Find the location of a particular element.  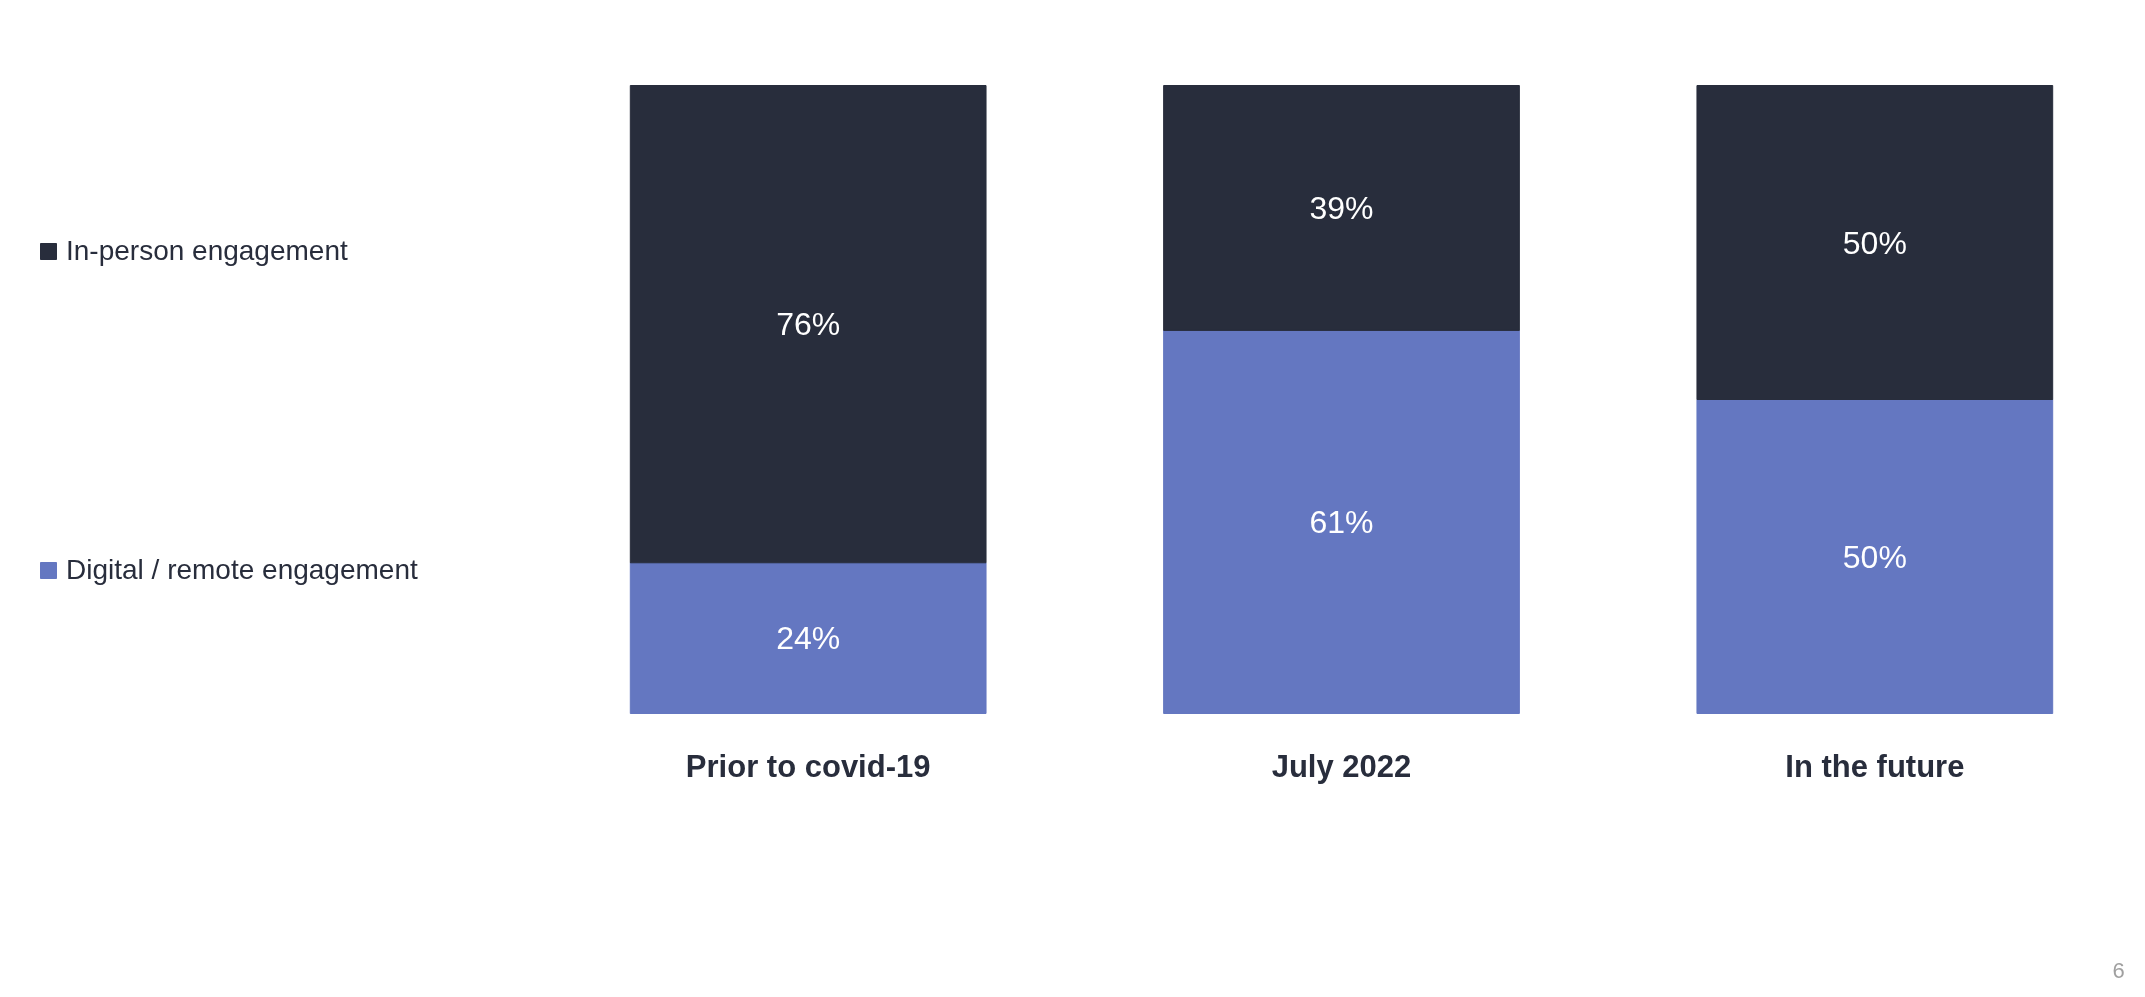

legend-label: In-person engagement is located at coordinates (207, 251).